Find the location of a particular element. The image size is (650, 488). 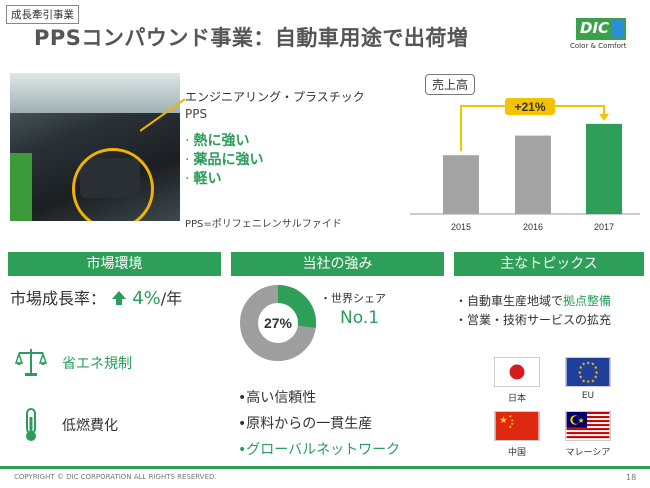

share-percent: 27% is located at coordinates (278, 323).